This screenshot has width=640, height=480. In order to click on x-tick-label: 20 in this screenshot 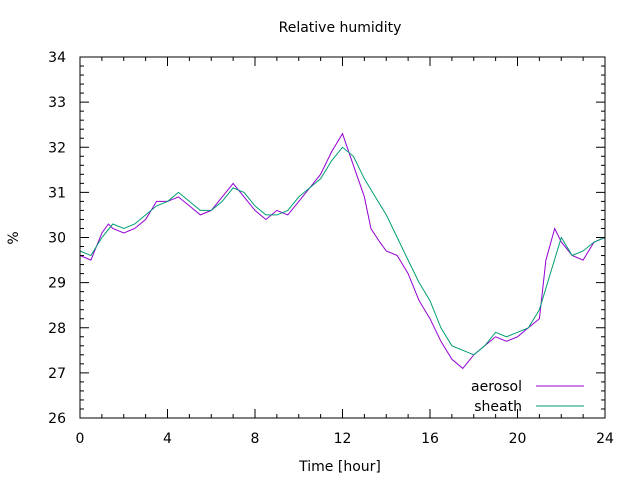, I will do `click(518, 439)`.